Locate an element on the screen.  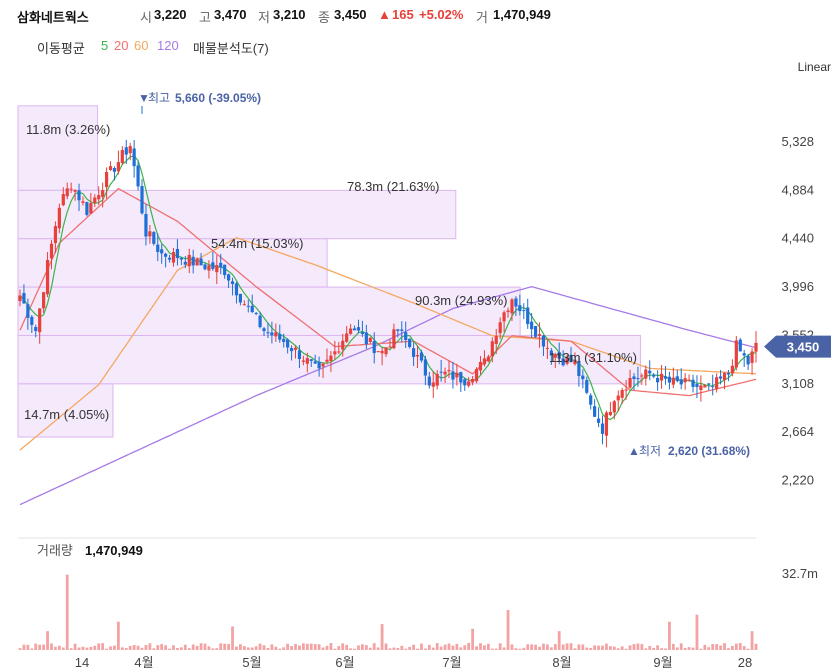
volume-panel-label: 거래량 is located at coordinates (55, 550).